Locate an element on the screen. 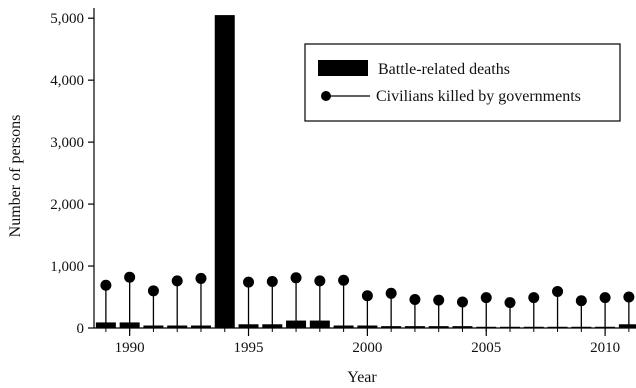 Image resolution: width=636 pixels, height=388 pixels. point-2009 is located at coordinates (581, 301).